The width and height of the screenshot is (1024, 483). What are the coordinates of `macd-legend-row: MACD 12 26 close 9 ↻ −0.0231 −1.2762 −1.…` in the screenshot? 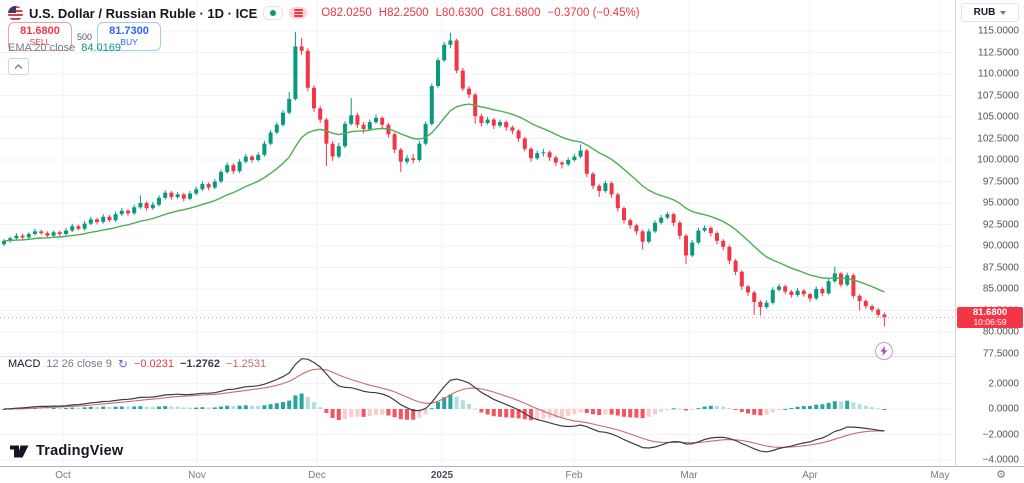 It's located at (137, 364).